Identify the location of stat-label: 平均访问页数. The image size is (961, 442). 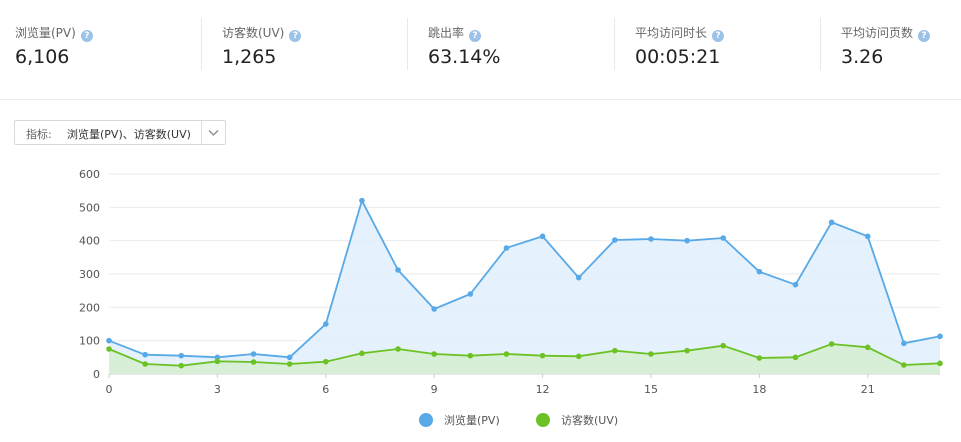
(877, 33).